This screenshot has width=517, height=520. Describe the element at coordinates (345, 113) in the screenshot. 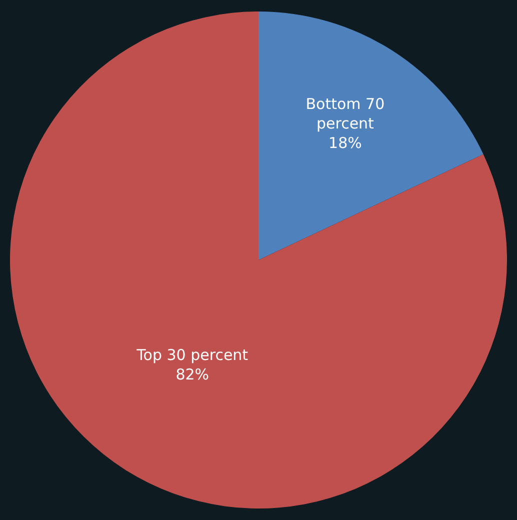

I see `slice-label: Bottom 70 percent` at that location.